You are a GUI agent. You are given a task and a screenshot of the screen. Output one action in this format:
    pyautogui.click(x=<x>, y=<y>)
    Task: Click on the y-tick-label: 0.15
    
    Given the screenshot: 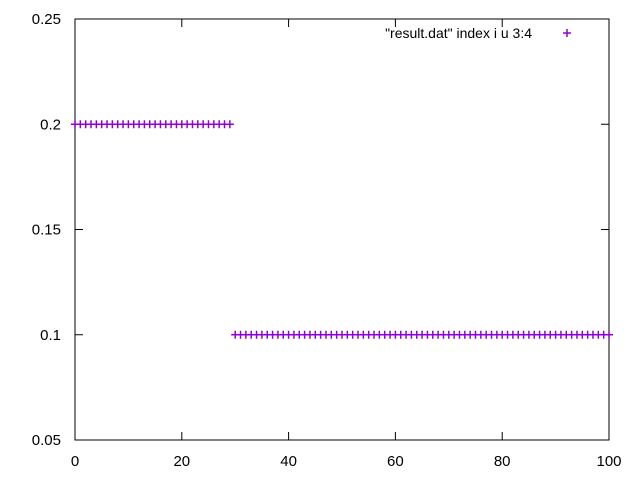 What is the action you would take?
    pyautogui.click(x=46, y=230)
    